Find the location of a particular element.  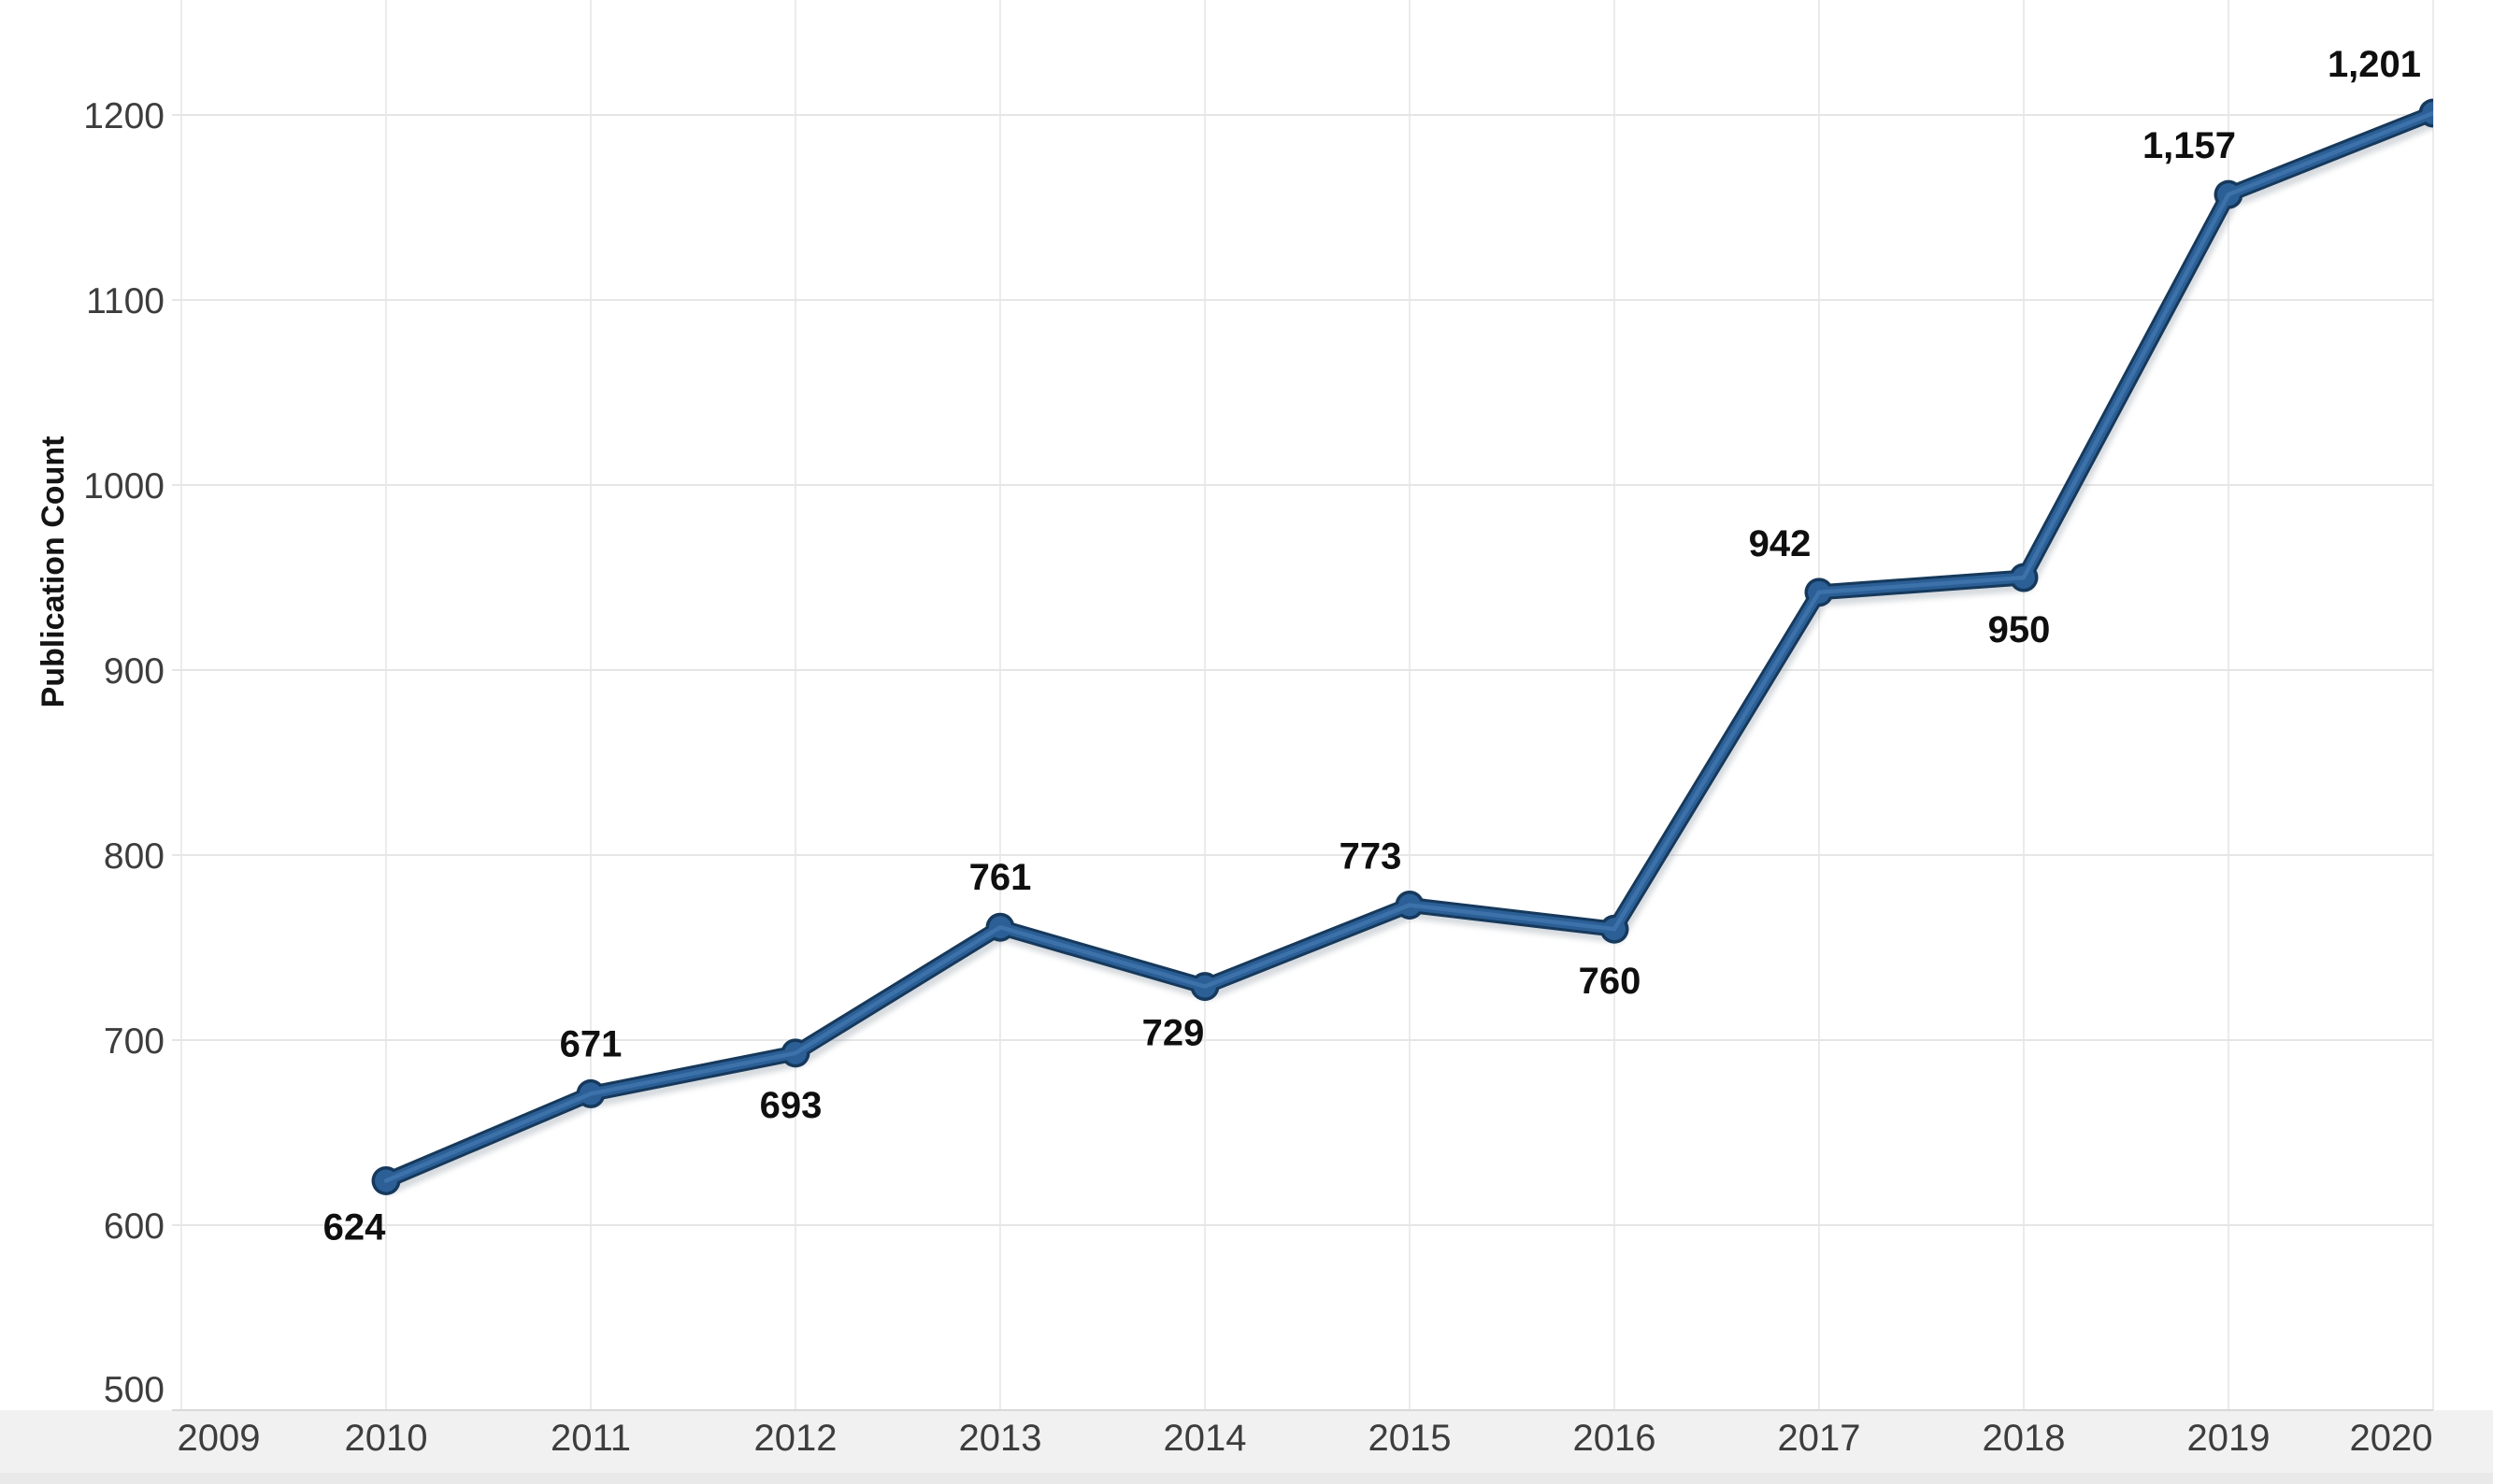

data-point-label: 1,201 is located at coordinates (2374, 64).